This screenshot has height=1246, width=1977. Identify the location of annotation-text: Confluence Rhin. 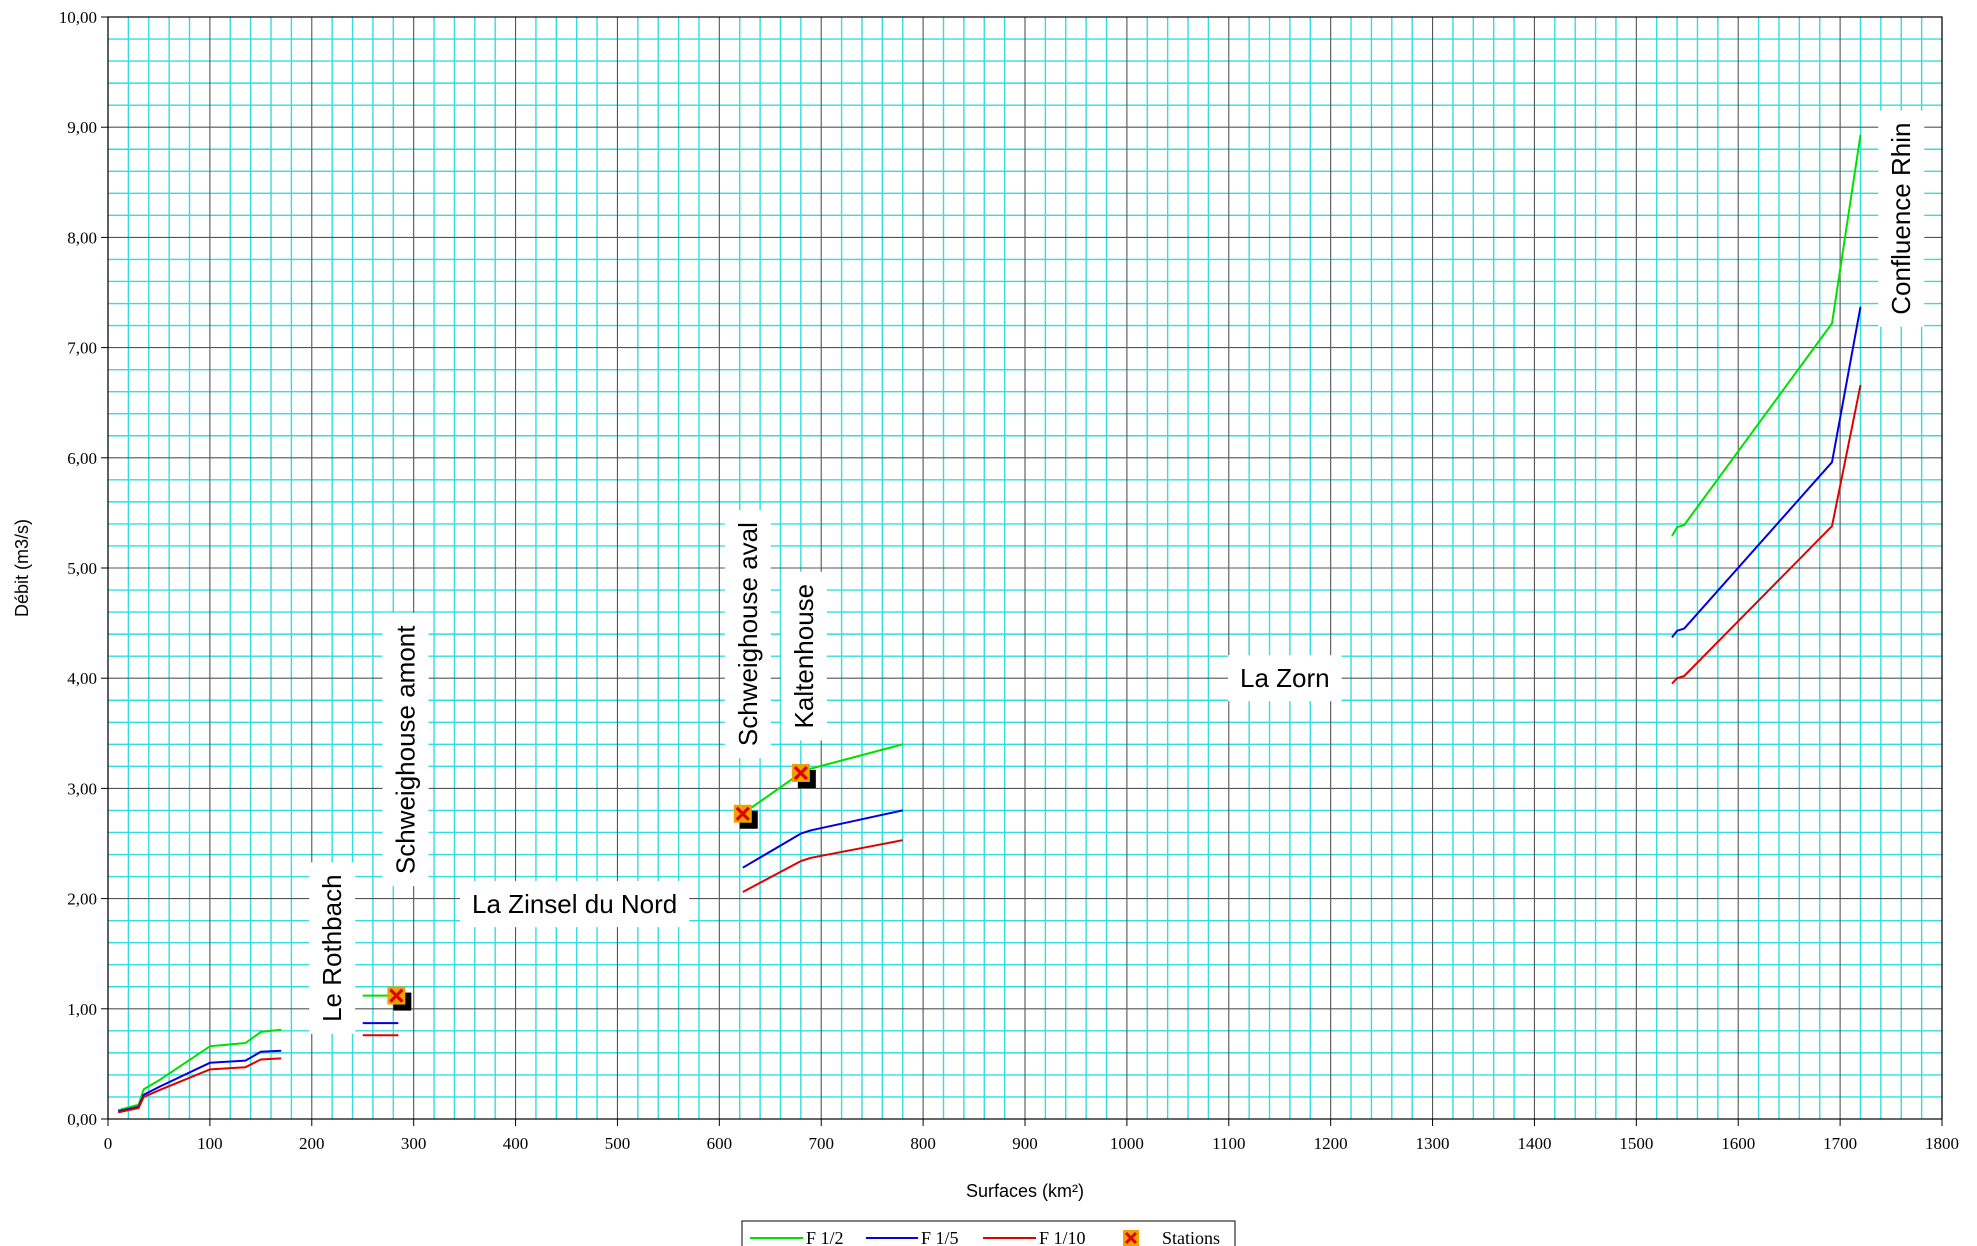
(1901, 219).